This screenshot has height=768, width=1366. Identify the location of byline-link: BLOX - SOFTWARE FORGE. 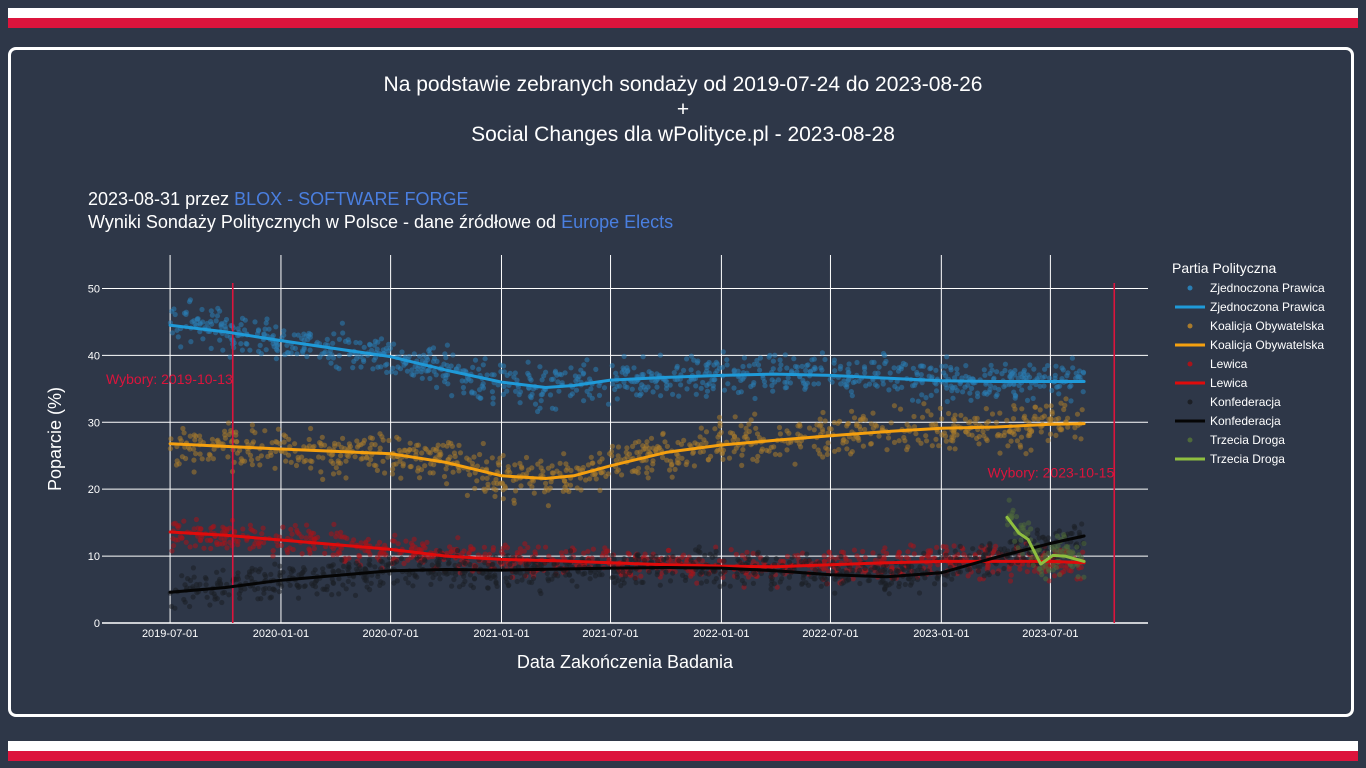
(351, 199).